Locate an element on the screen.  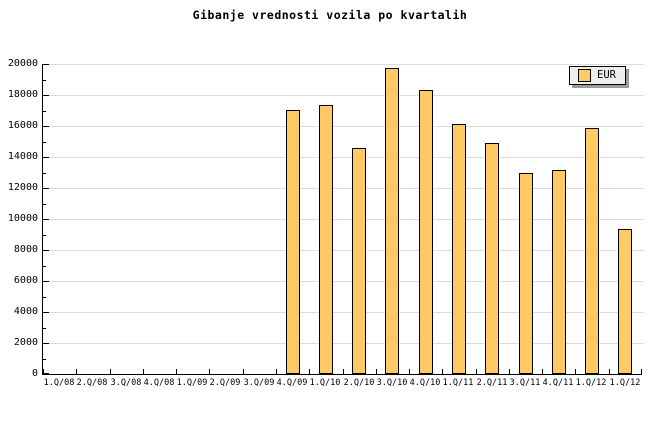
bar-4.Q/10 is located at coordinates (426, 232).